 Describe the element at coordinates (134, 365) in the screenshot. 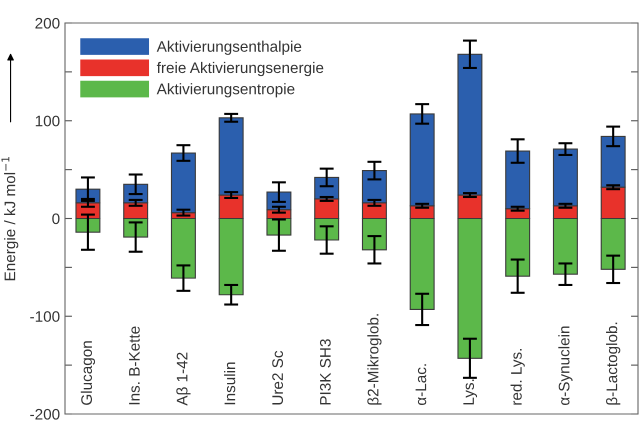

I see `x-tick-label: Ins. B-Kette` at that location.